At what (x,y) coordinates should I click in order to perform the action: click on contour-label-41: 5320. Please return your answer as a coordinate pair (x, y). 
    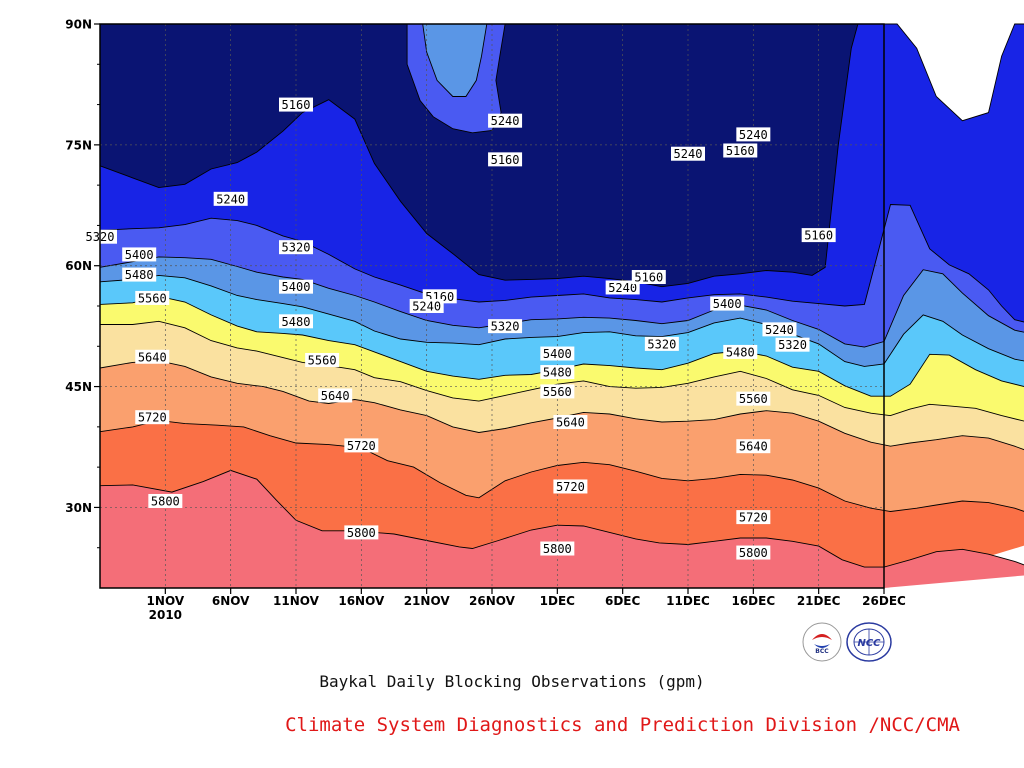
    Looking at the image, I should click on (792, 345).